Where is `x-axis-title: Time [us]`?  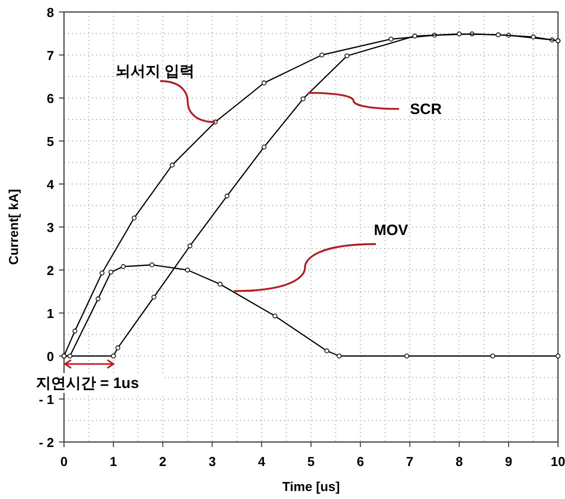
x-axis-title: Time [us] is located at coordinates (311, 486).